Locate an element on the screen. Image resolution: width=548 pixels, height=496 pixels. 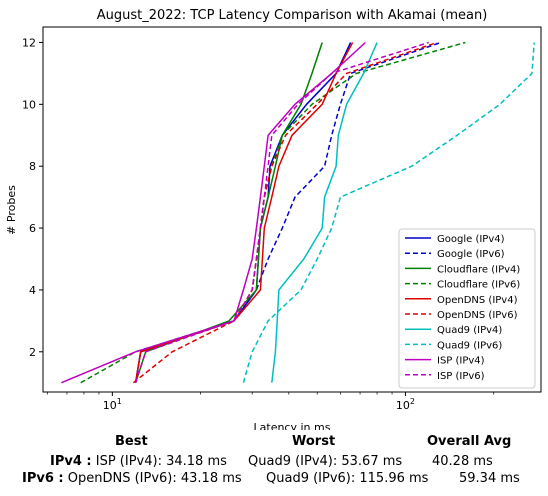
ipv6-best: OpenDNS (IPv6): 43.18 ms is located at coordinates (154, 478).